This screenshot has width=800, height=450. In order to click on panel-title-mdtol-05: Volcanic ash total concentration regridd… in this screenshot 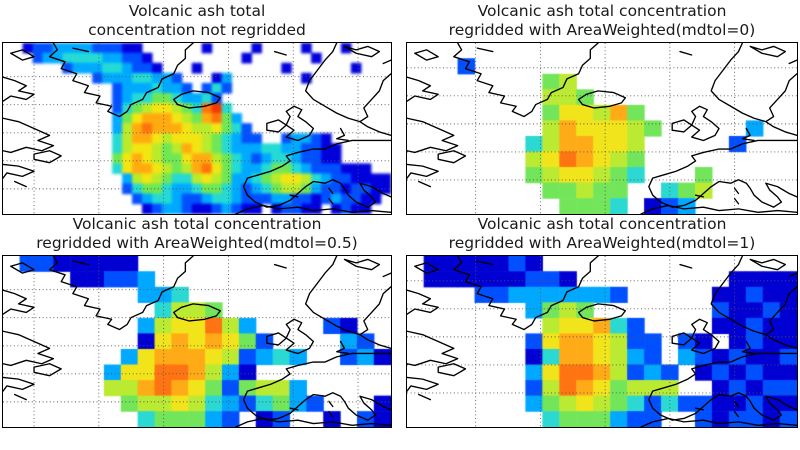, I will do `click(197, 234)`.